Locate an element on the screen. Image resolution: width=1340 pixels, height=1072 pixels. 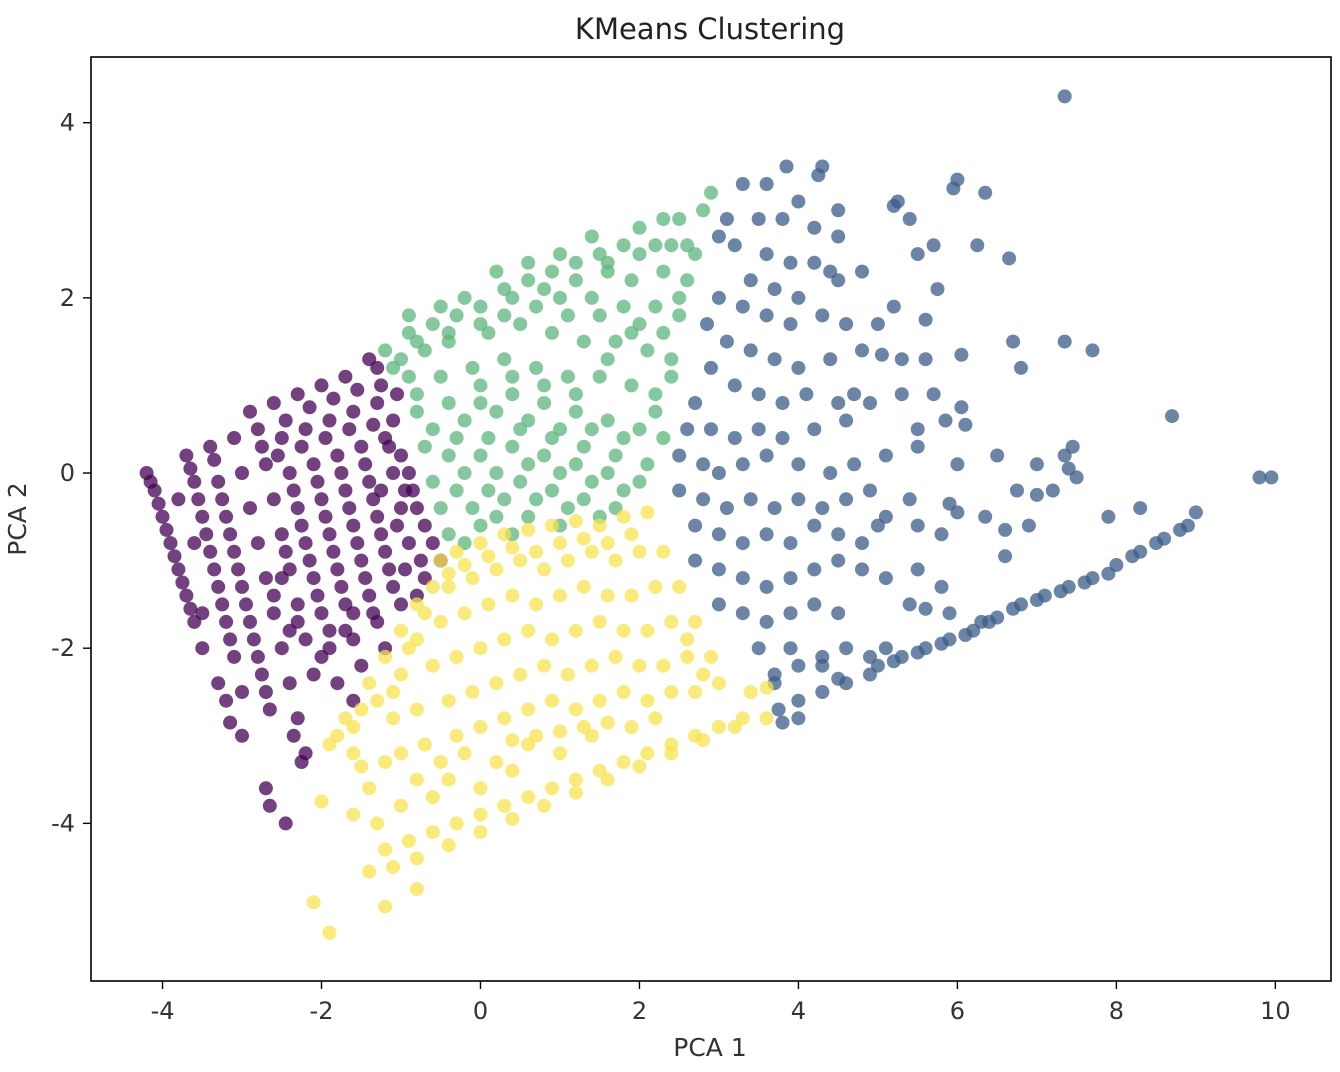
y-axis-ticks: -4 -2 0 2 4 is located at coordinates (71, 473).